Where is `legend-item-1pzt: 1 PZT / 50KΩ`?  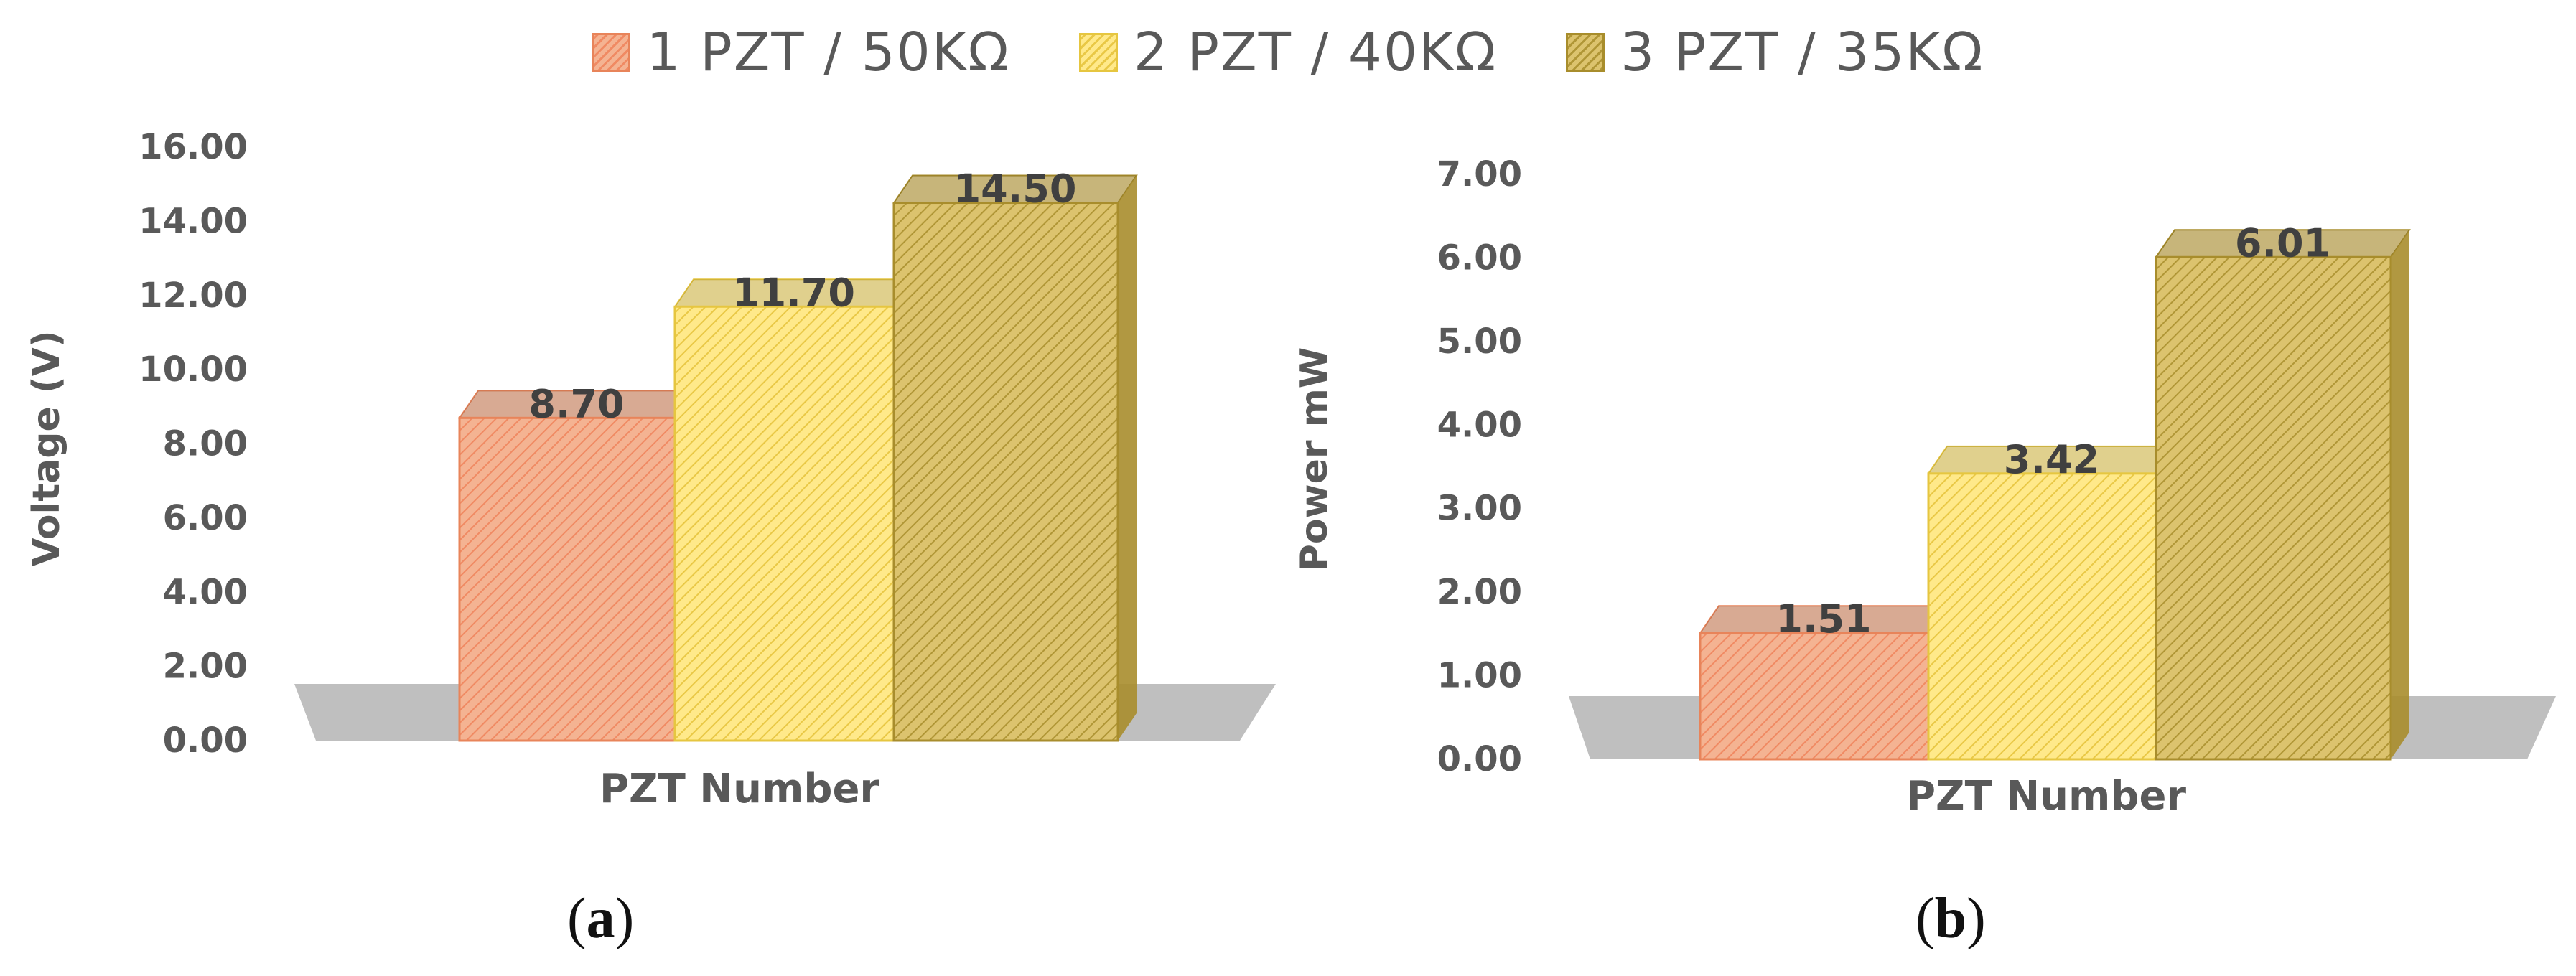
legend-item-1pzt: 1 PZT / 50KΩ is located at coordinates (800, 53).